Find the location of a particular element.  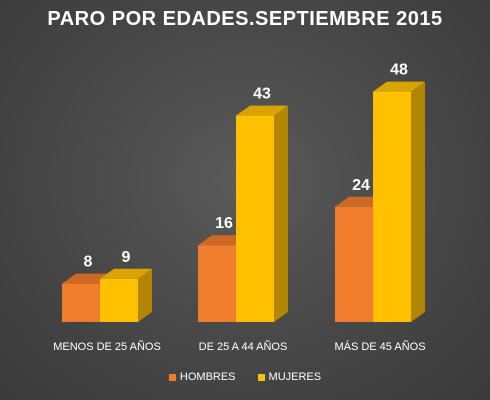

category-label-1: MENOS DE 25 AÑOS is located at coordinates (107, 346).